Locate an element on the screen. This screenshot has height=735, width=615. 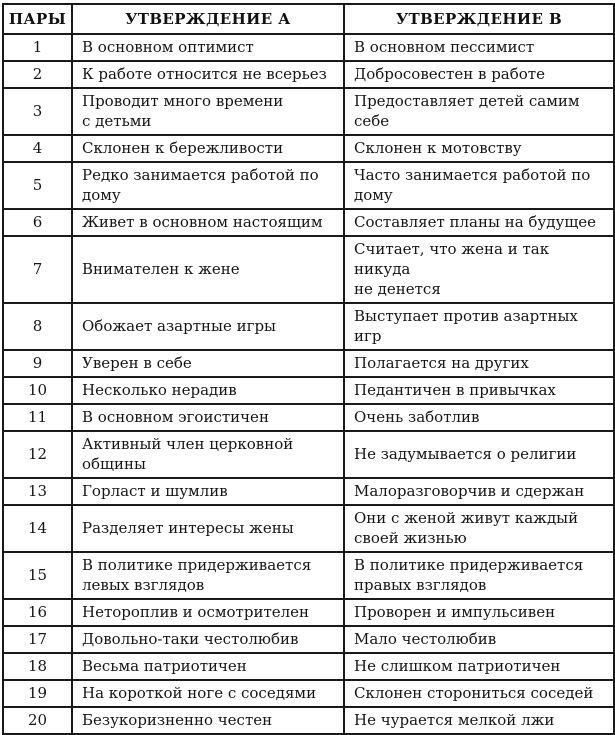
statement-b-cell: Очень заботлив is located at coordinates (479, 417).